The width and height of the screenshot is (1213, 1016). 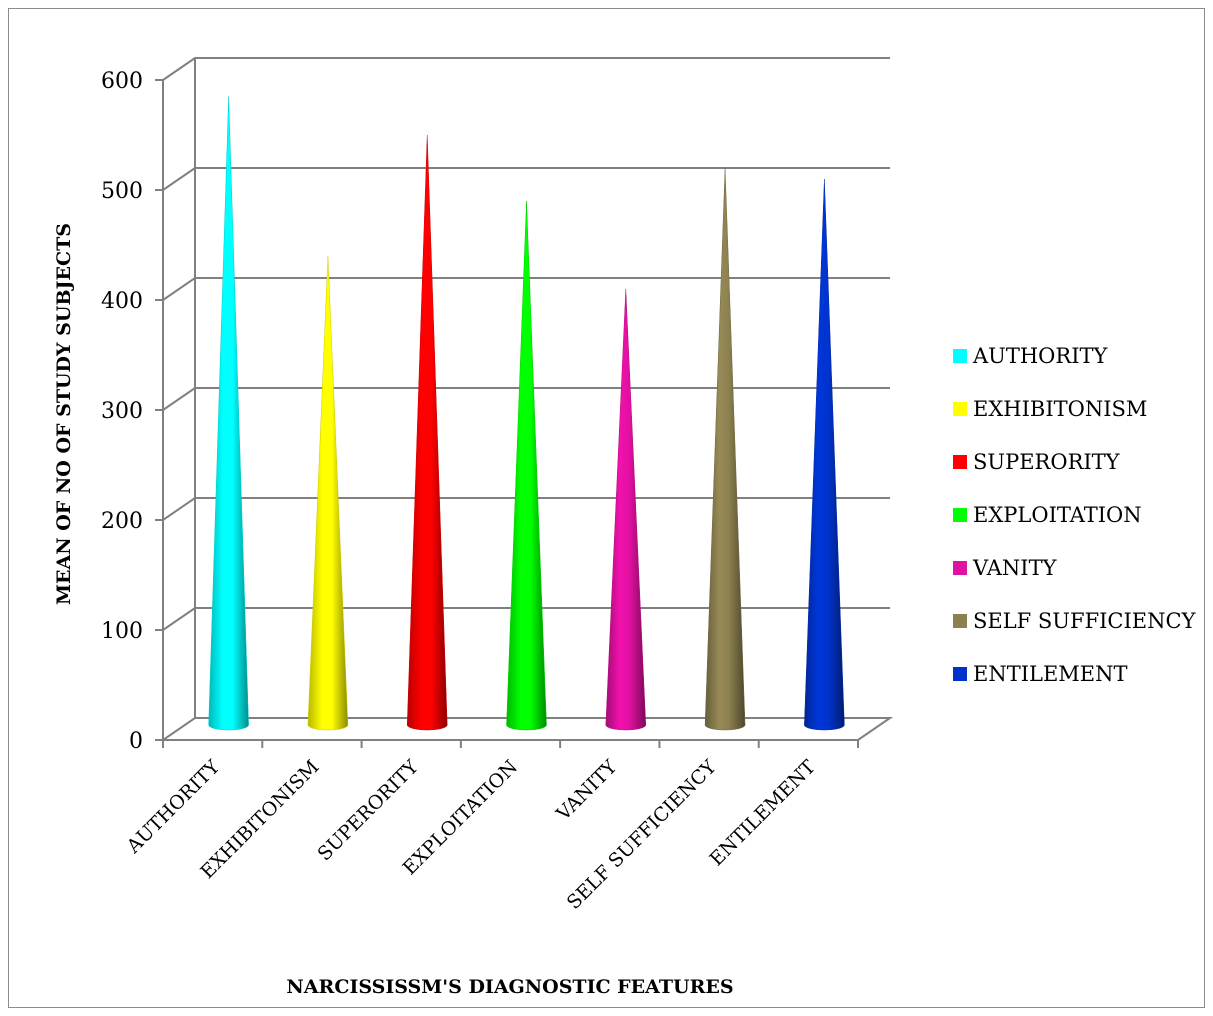 What do you see at coordinates (762, 813) in the screenshot?
I see `x-category-label: ENTILEMENT` at bounding box center [762, 813].